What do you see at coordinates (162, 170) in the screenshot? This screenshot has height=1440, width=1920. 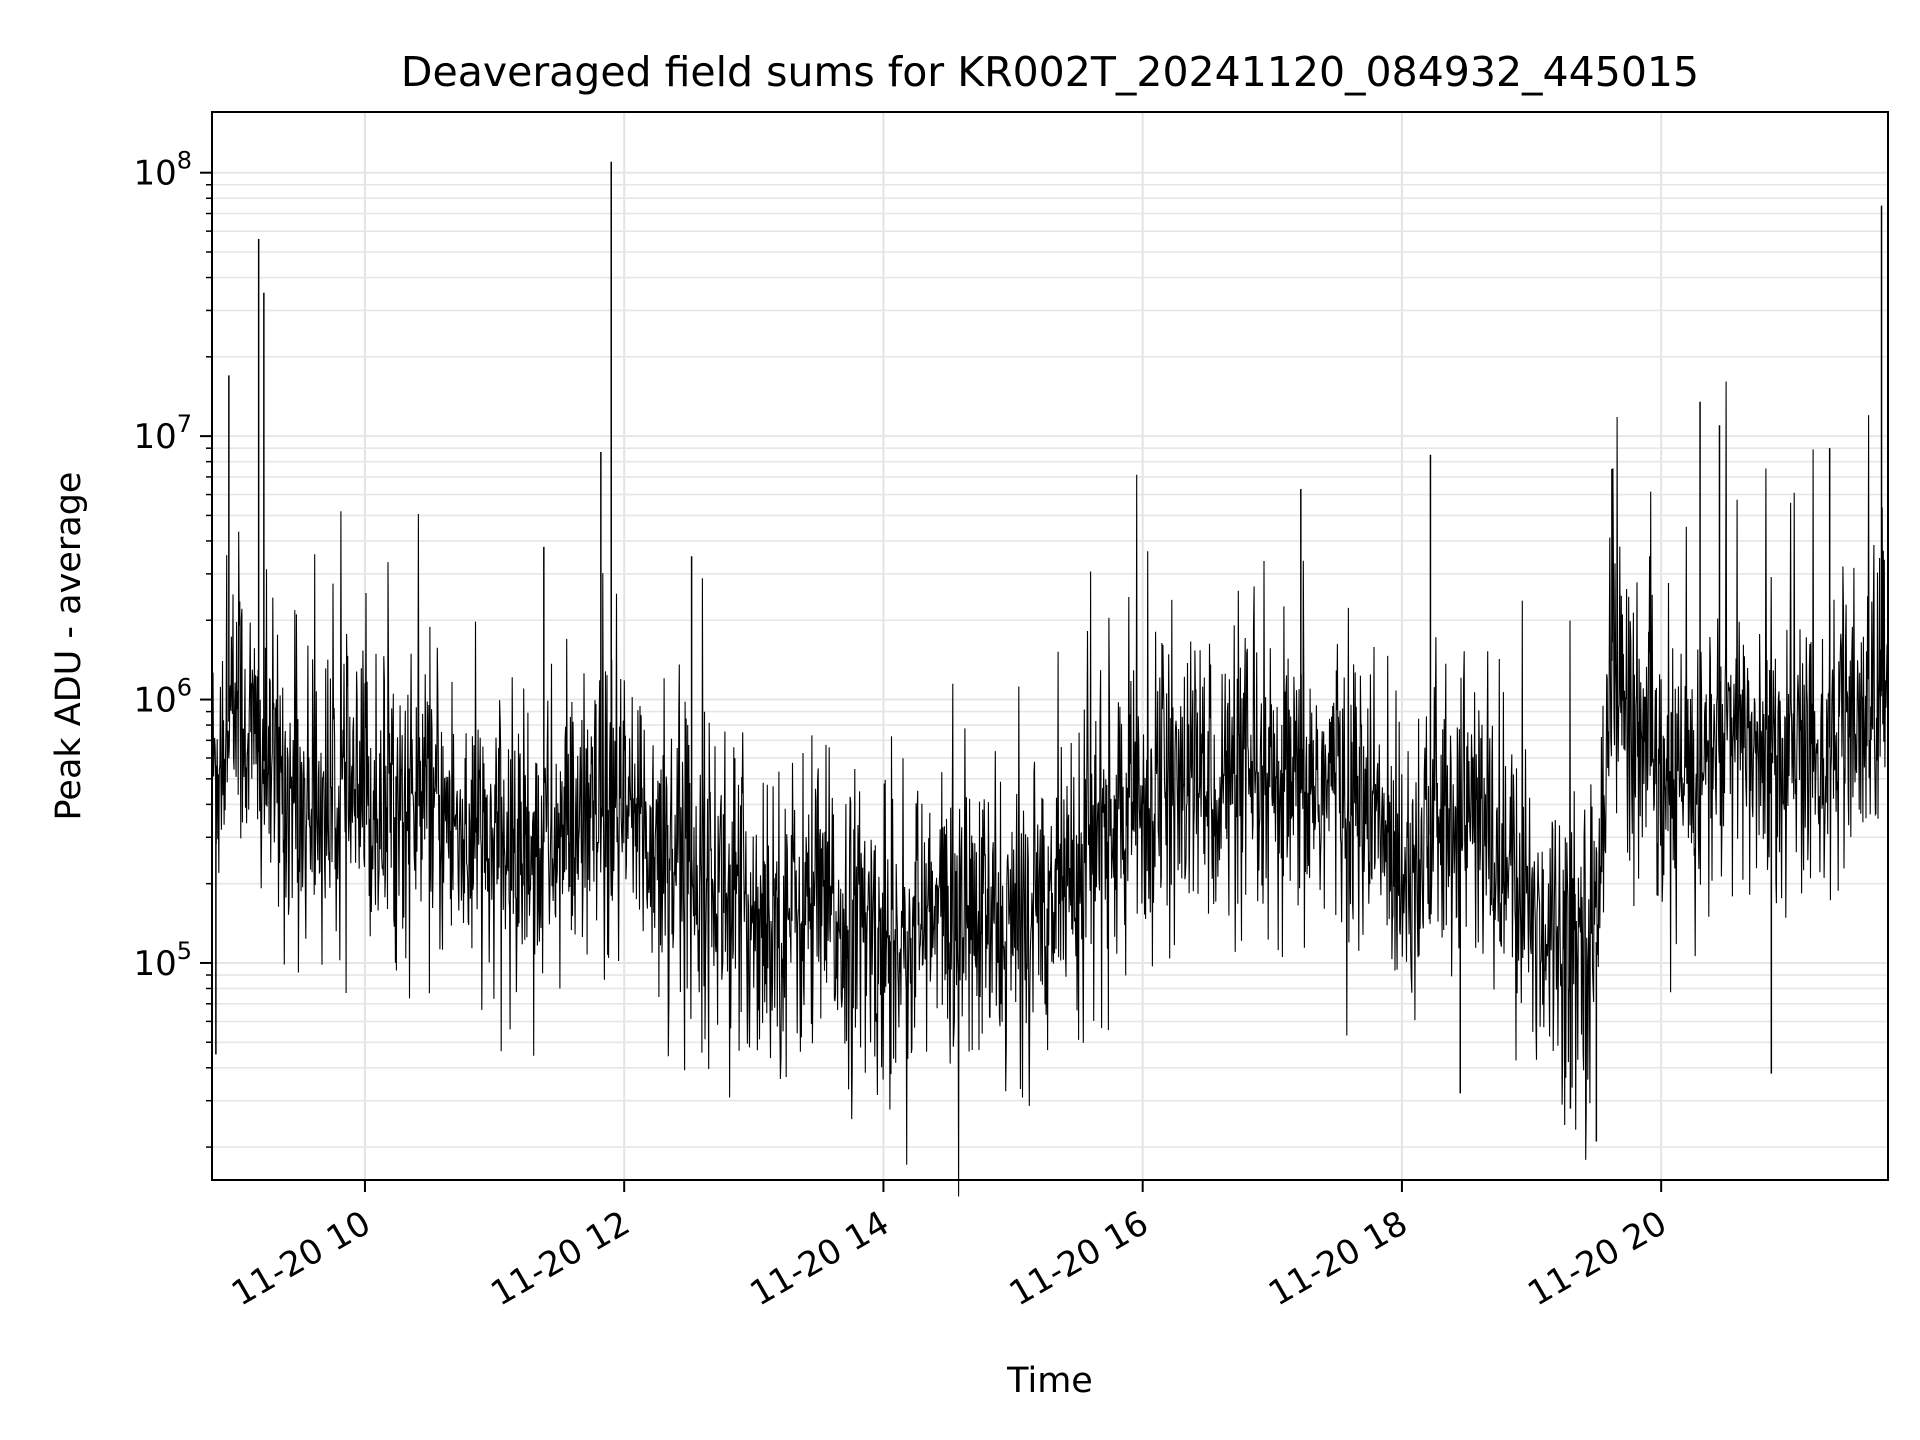 I see `y-tick-label: 10⁸` at bounding box center [162, 170].